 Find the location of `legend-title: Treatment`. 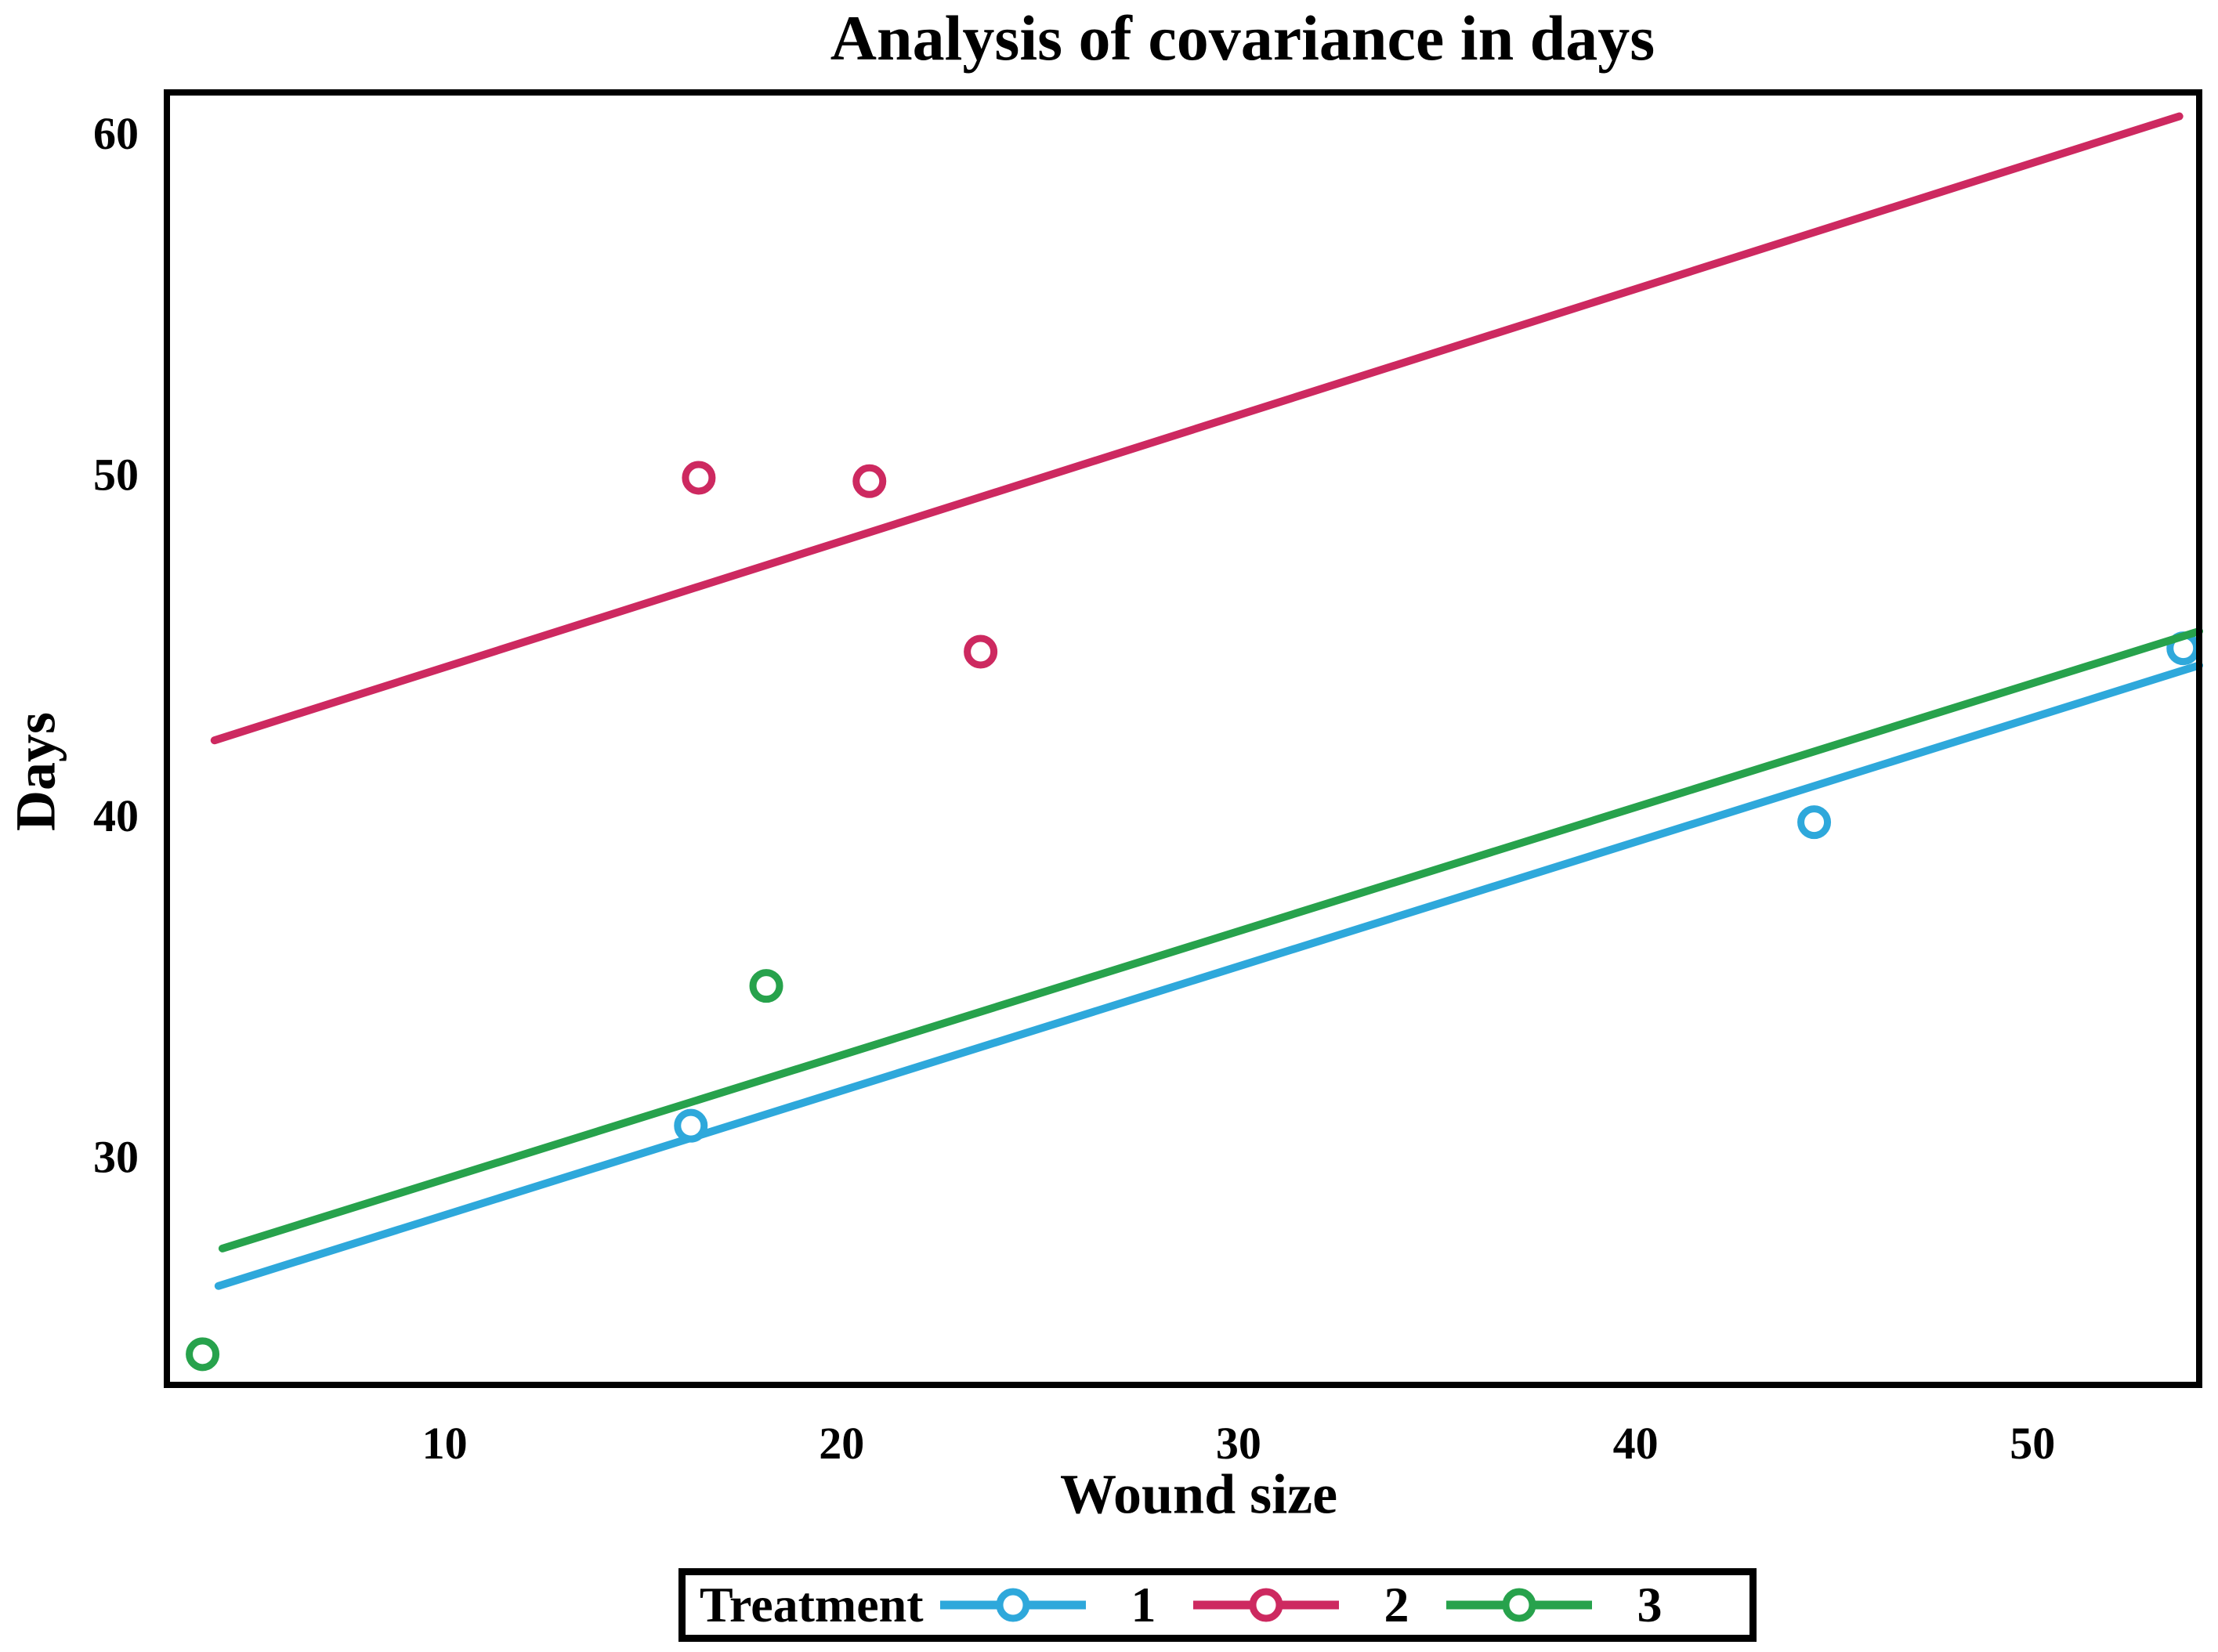

legend-title: Treatment is located at coordinates (812, 1605).